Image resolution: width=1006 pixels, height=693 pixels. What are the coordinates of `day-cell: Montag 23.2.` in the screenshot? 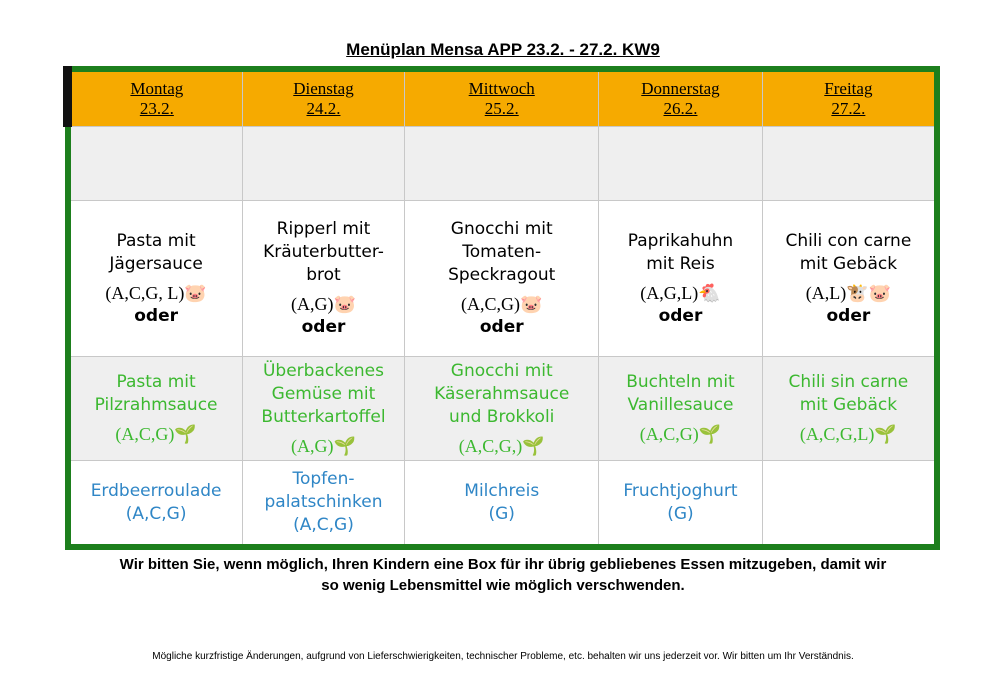 It's located at (153, 97).